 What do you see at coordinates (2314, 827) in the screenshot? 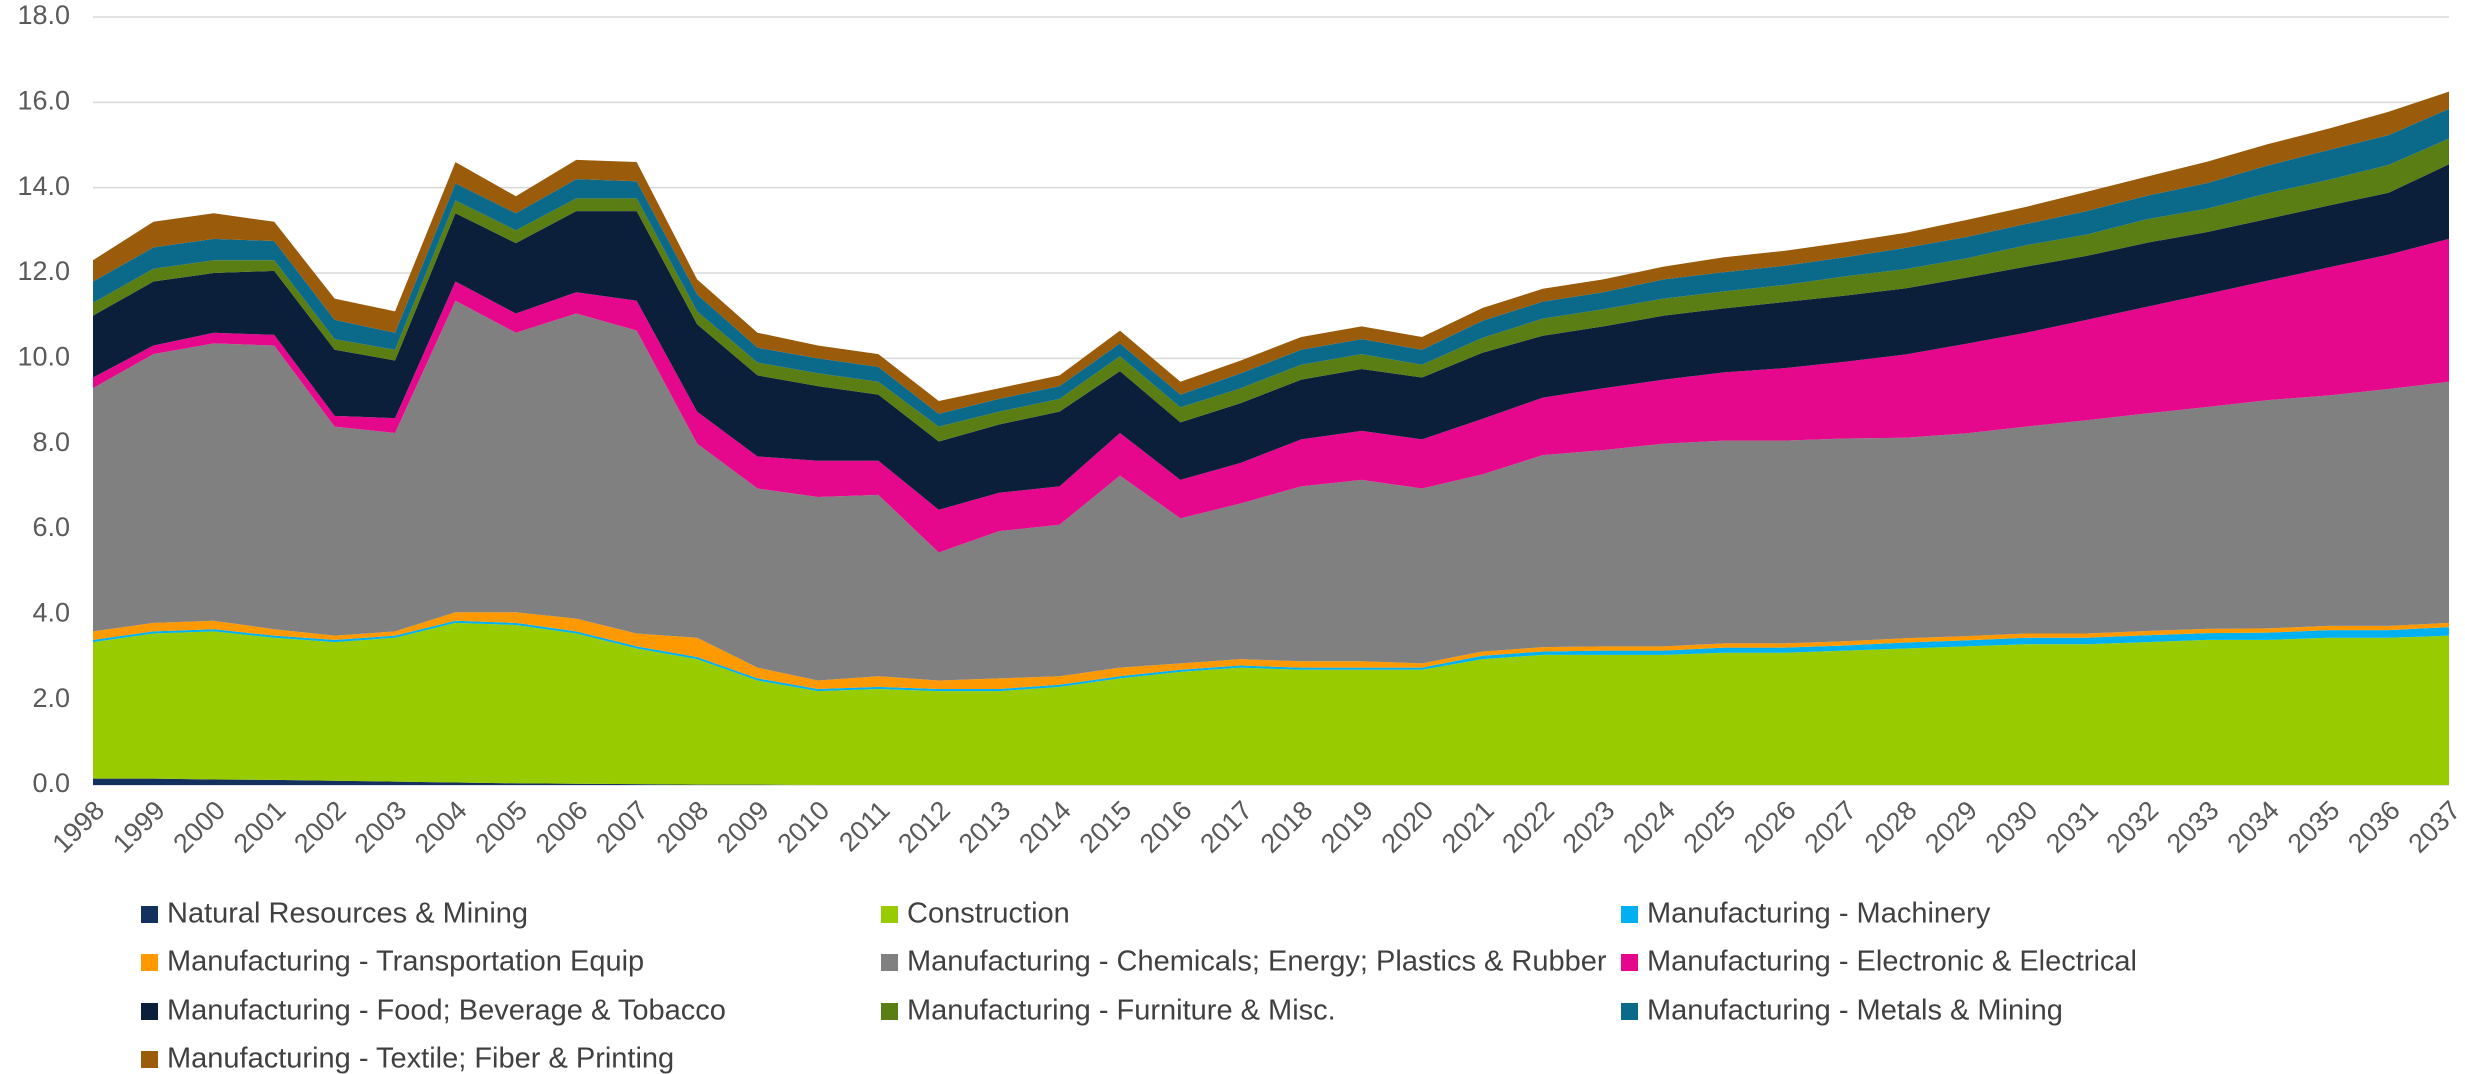
I see `x-tick-label: 2035` at bounding box center [2314, 827].